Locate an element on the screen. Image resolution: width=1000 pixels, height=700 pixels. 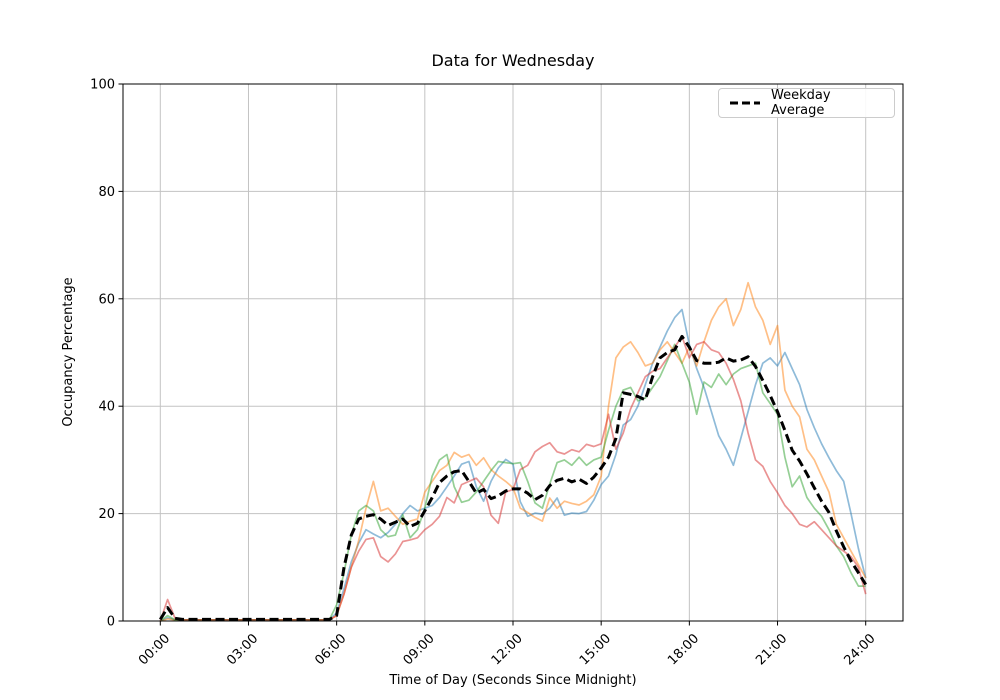
x-tick-label: 12:00 is located at coordinates (507, 649).